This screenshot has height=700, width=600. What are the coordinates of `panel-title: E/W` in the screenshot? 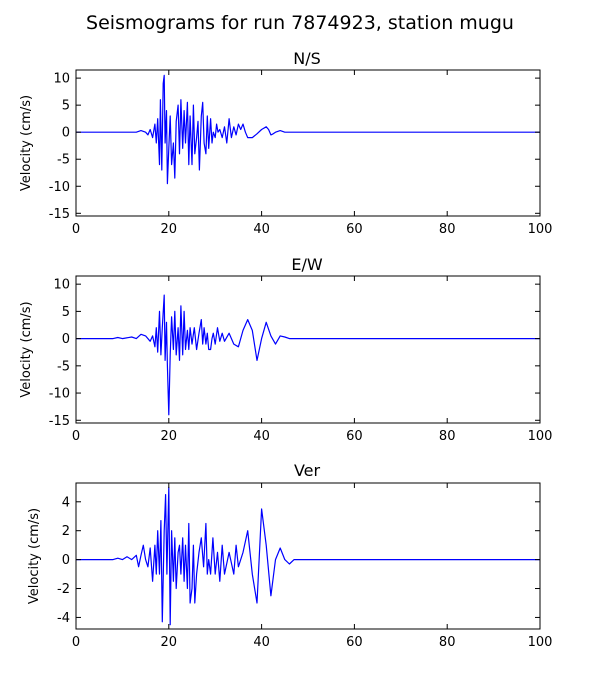 It's located at (307, 264).